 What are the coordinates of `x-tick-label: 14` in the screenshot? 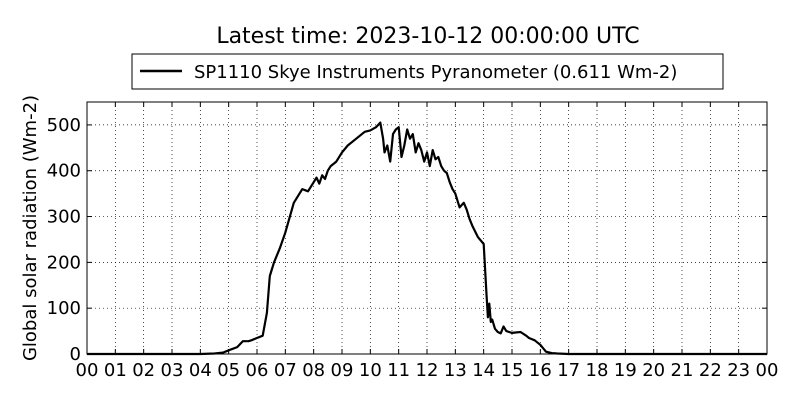 It's located at (483, 370).